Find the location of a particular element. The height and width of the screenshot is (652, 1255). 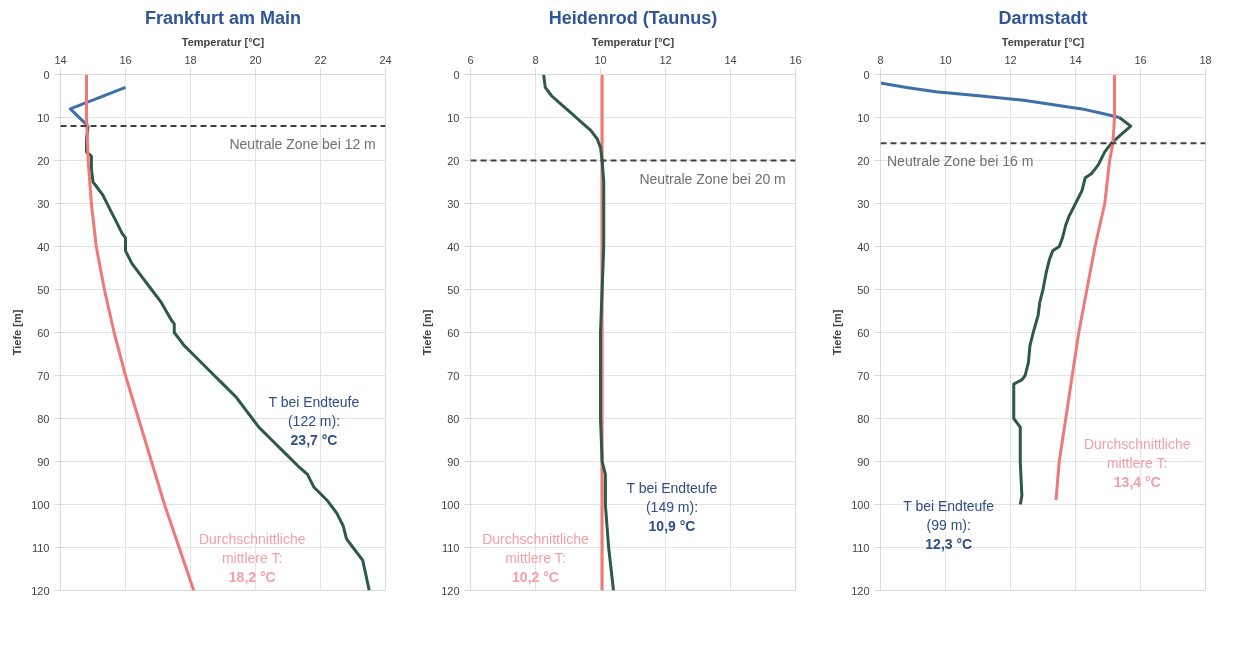

chart-title: Darmstadt is located at coordinates (1043, 17).